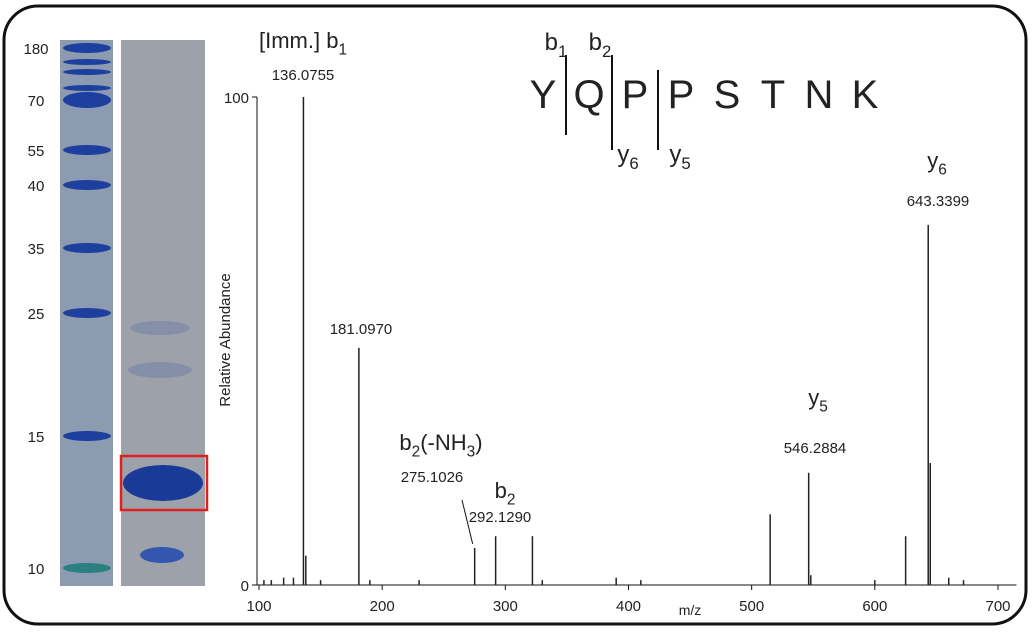 The height and width of the screenshot is (635, 1032). Describe the element at coordinates (36, 314) in the screenshot. I see `ladder-label: 25` at that location.